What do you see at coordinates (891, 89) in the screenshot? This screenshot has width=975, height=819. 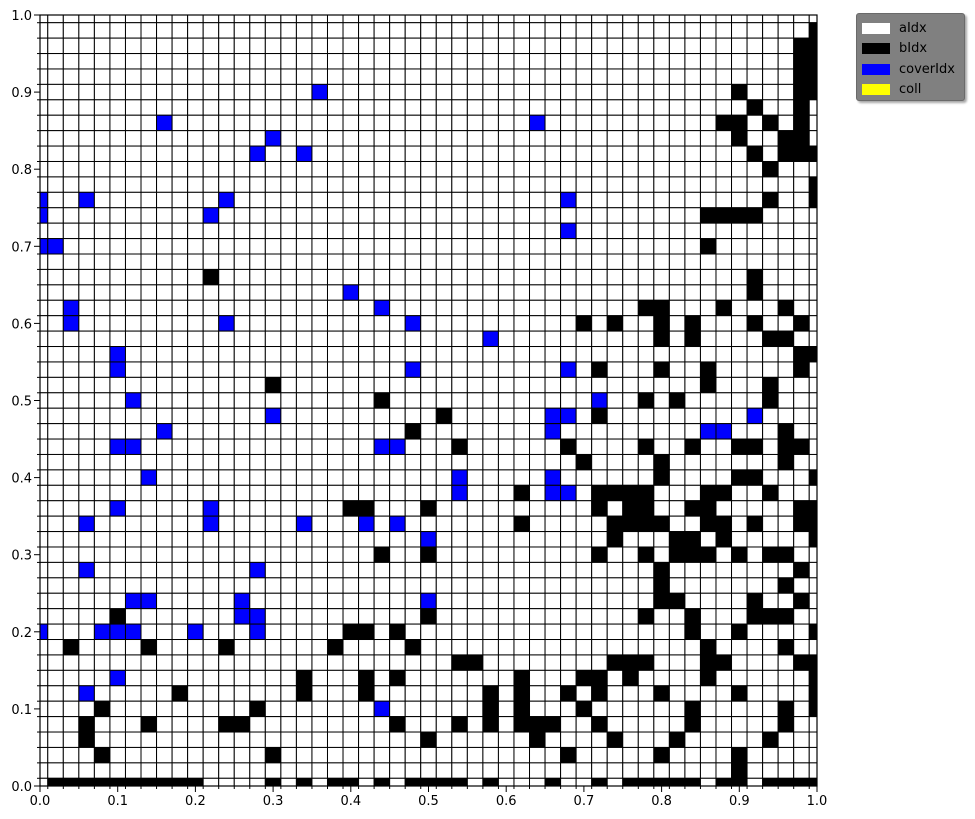 I see `legend-entry-coll: coll` at bounding box center [891, 89].